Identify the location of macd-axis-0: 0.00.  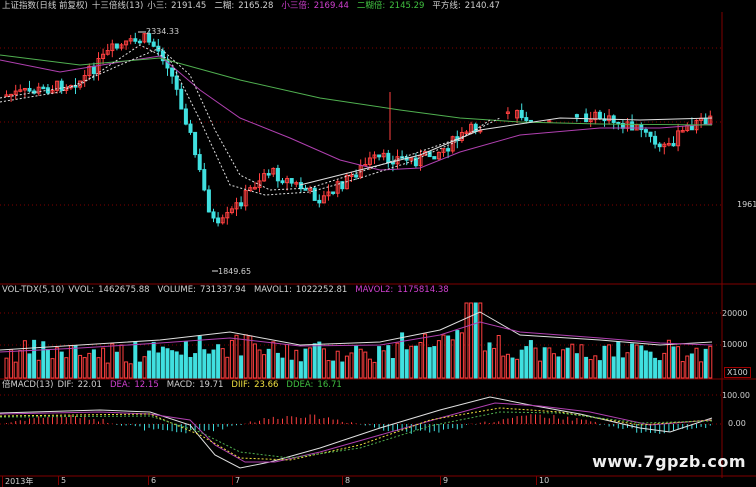
(737, 423).